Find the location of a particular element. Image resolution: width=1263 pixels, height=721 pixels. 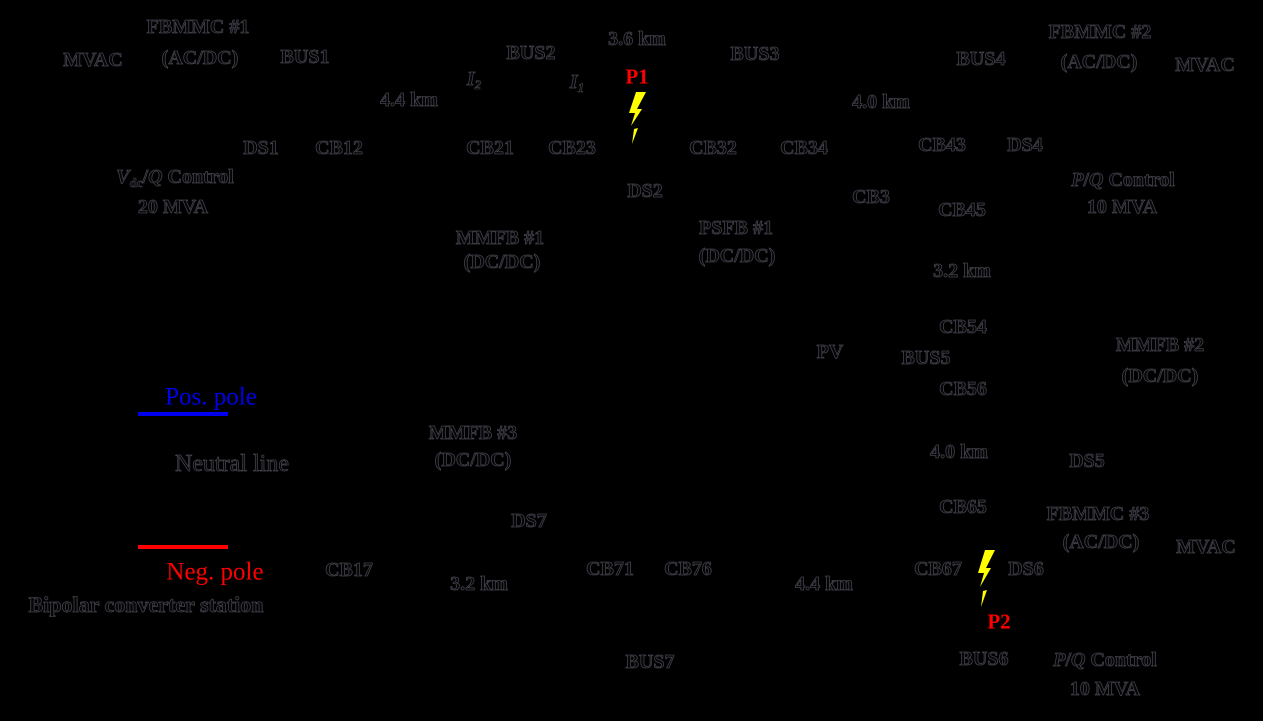

bus7-label: BUS7 is located at coordinates (650, 662).